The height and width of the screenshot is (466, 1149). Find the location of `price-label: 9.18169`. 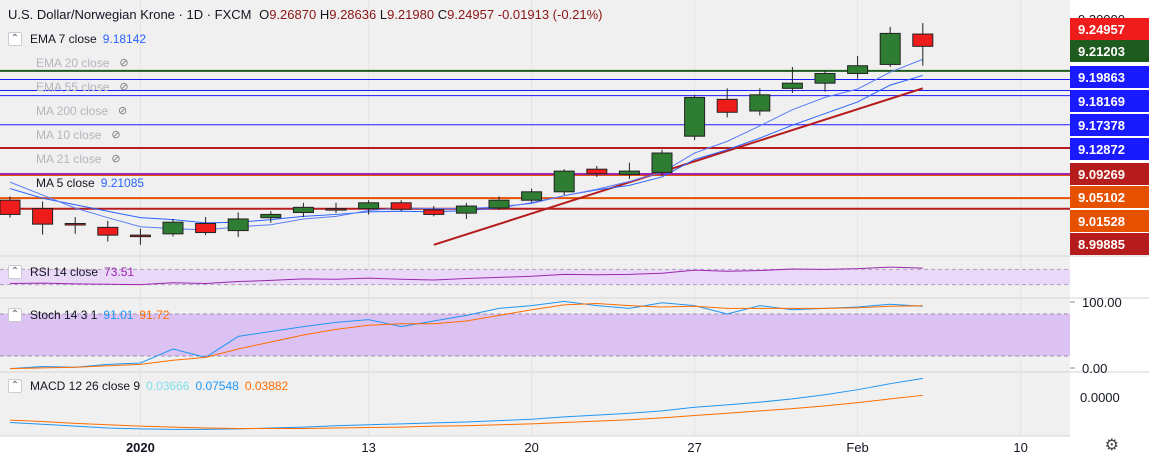

price-label: 9.18169 is located at coordinates (1101, 101).